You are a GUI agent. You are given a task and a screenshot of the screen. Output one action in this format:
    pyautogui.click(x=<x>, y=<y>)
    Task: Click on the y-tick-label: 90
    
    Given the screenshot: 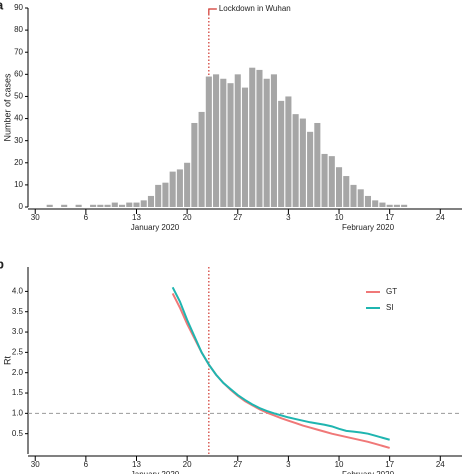 What is the action you would take?
    pyautogui.click(x=18, y=7)
    